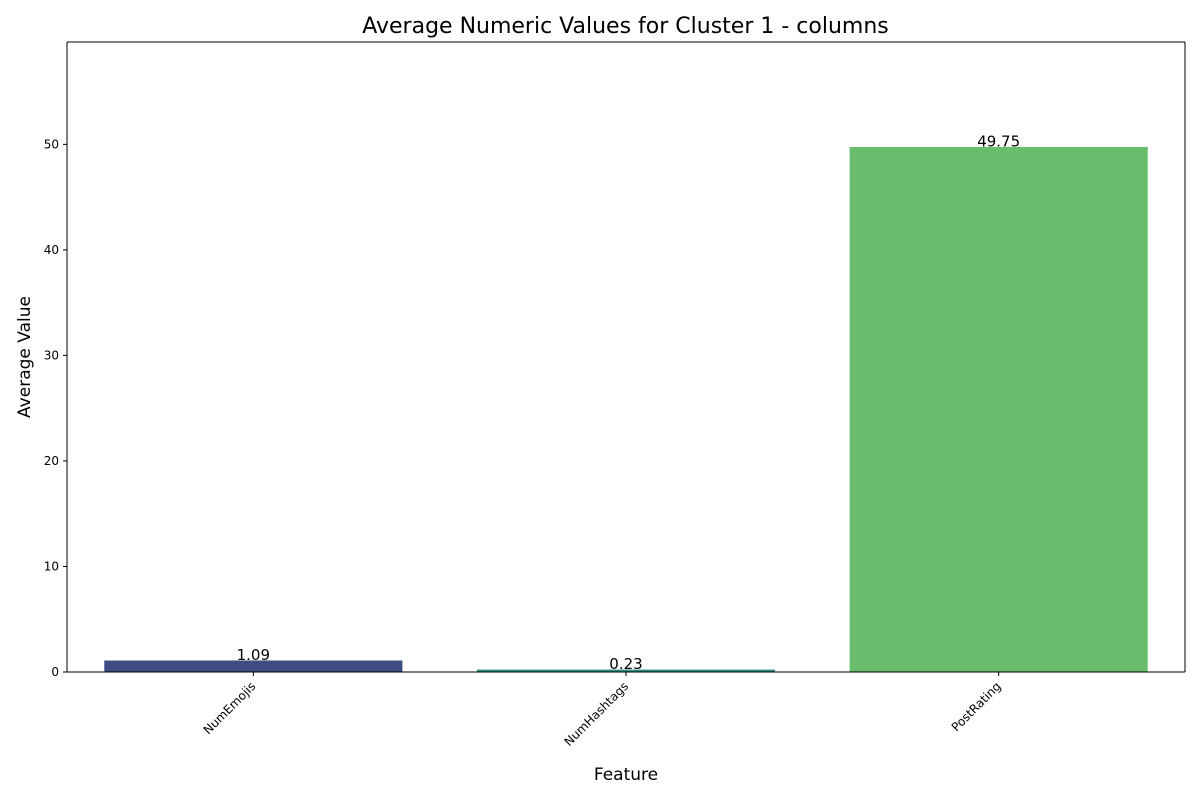 The width and height of the screenshot is (1200, 800). What do you see at coordinates (51, 250) in the screenshot?
I see `y-tick-label: 40` at bounding box center [51, 250].